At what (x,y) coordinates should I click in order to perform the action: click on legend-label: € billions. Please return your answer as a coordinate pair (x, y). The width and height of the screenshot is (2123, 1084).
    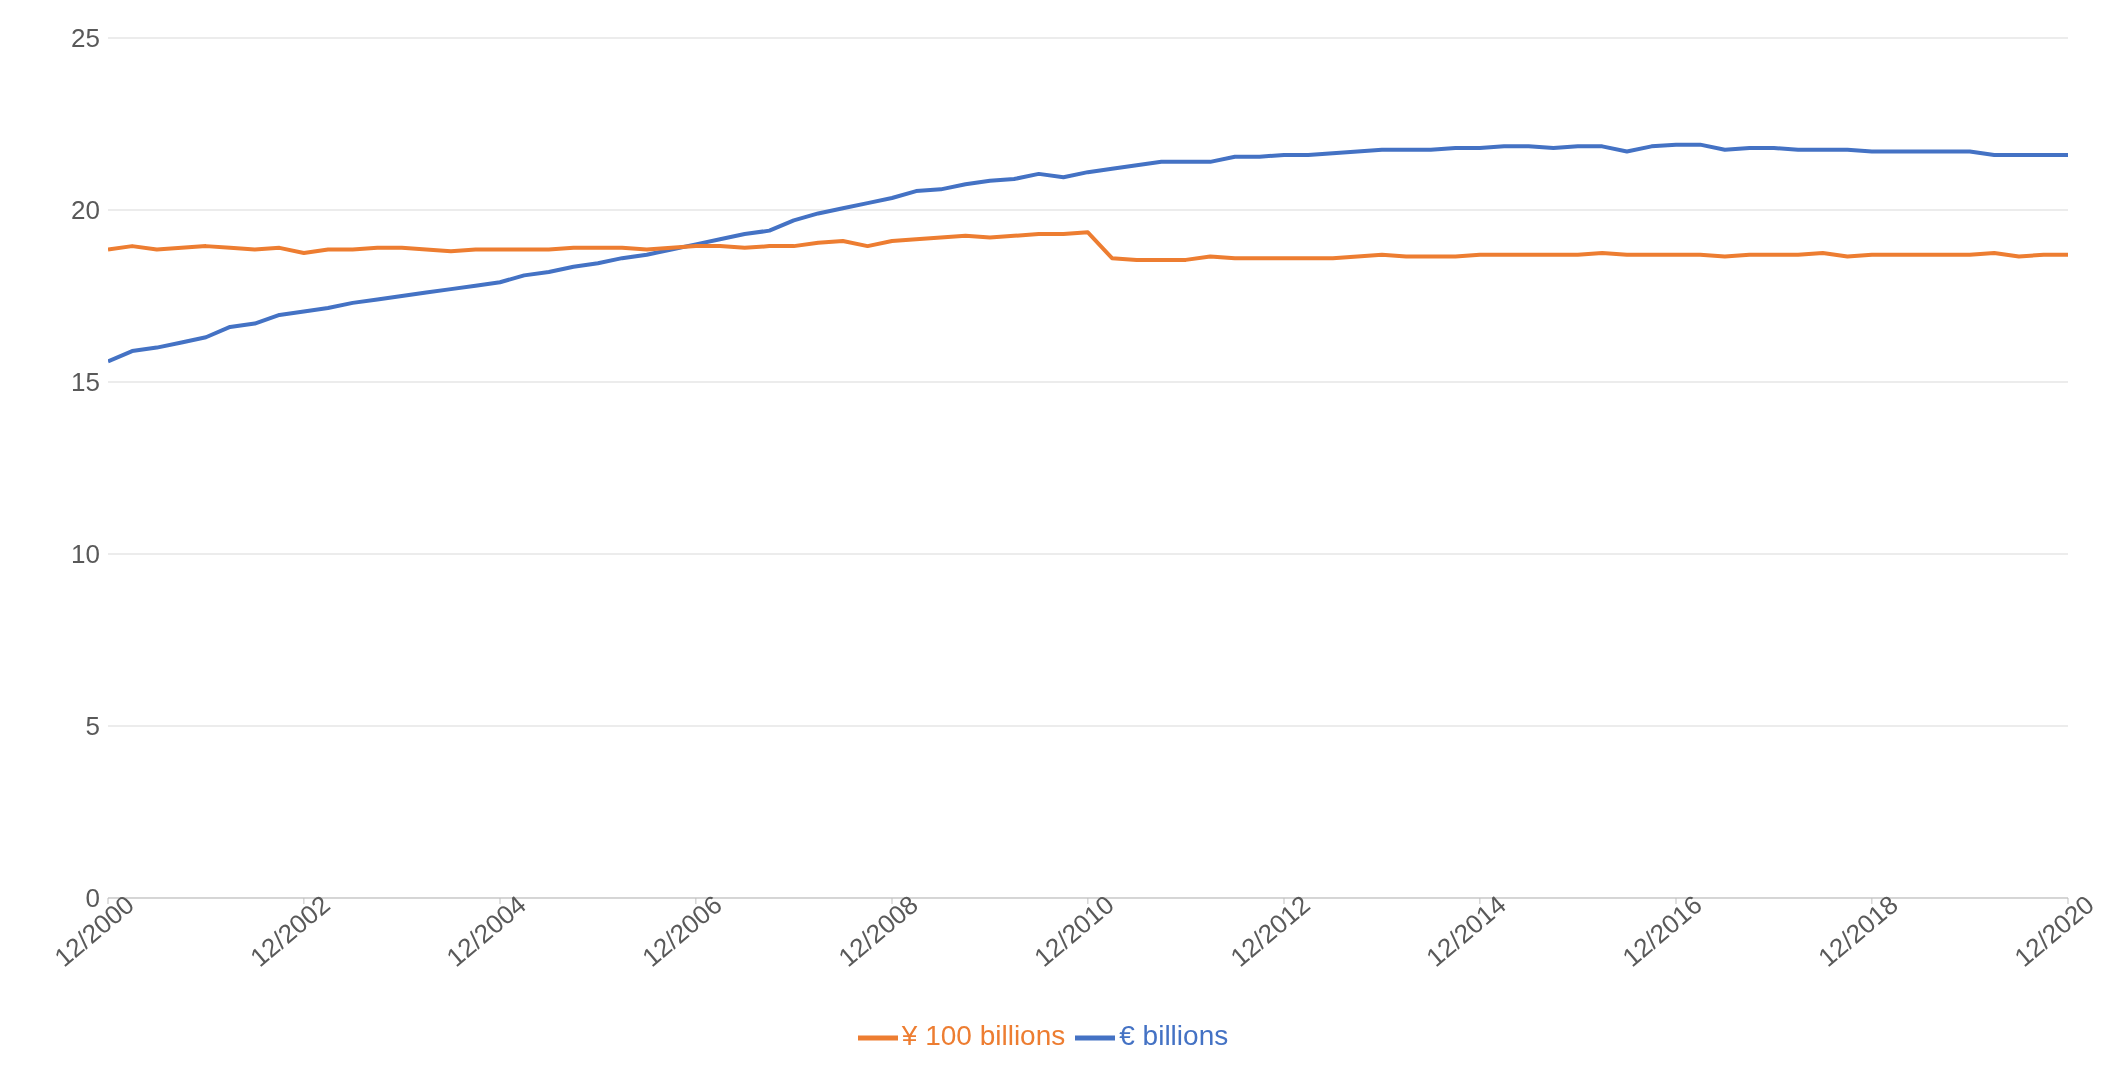
    Looking at the image, I should click on (1174, 1036).